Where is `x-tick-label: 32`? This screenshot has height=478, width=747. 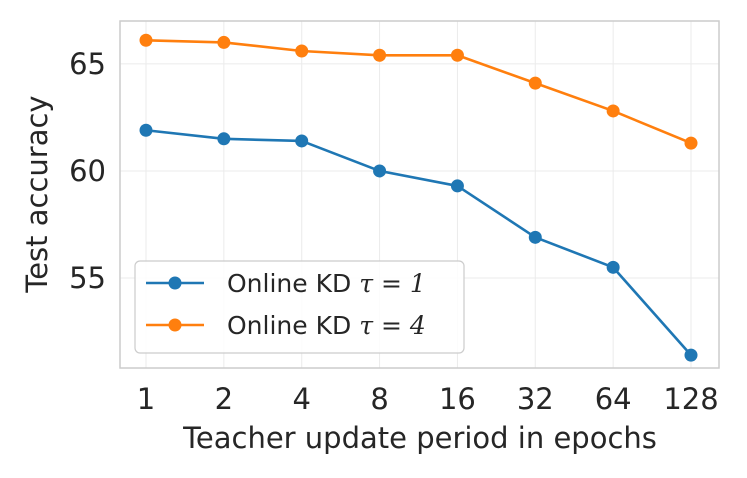 x-tick-label: 32 is located at coordinates (535, 399).